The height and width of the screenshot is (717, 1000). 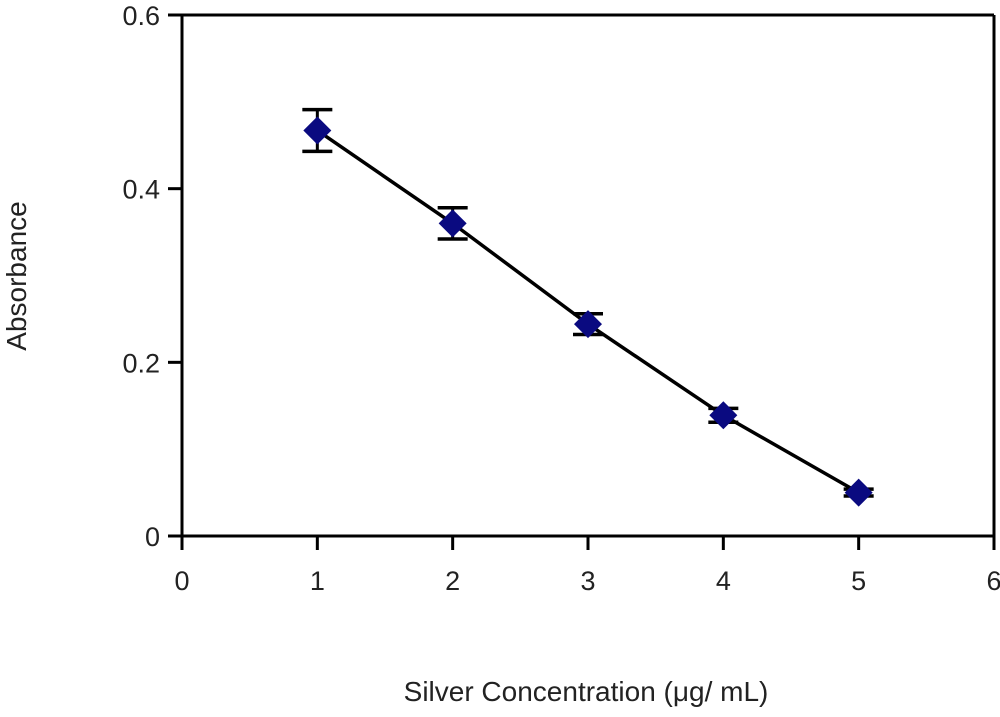 I want to click on x-tick-label: 6, so click(x=993, y=581).